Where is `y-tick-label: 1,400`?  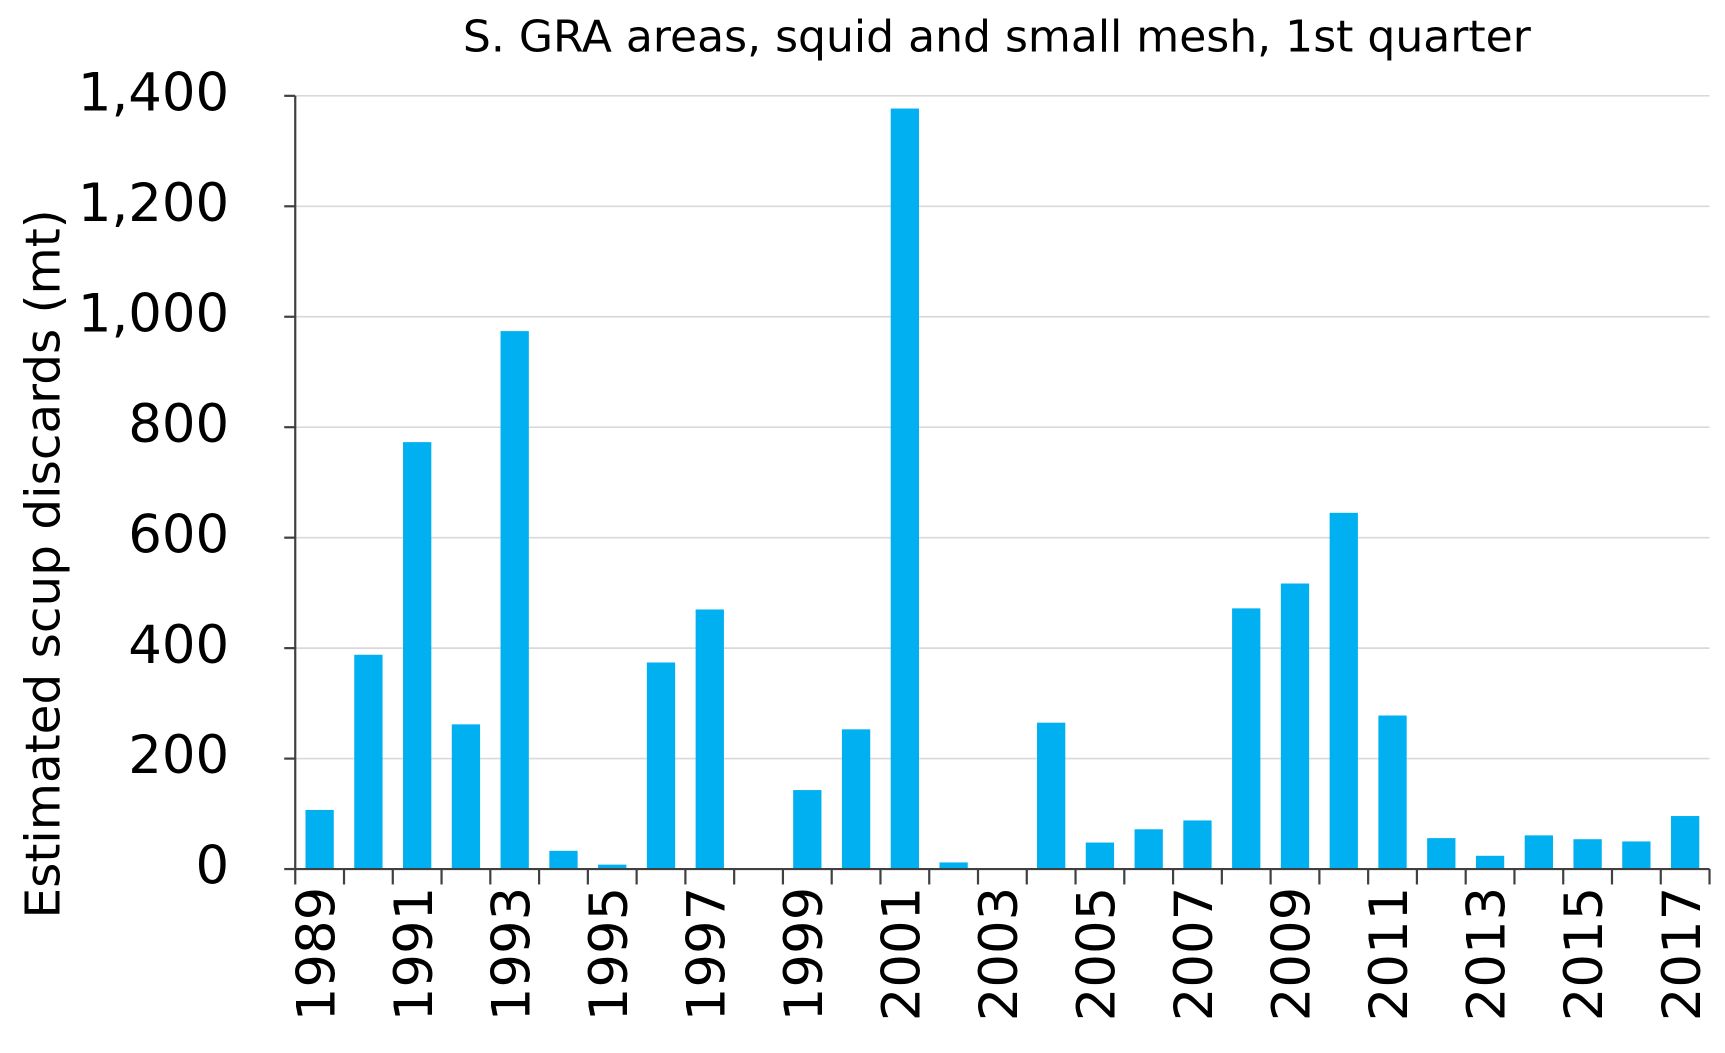 y-tick-label: 1,400 is located at coordinates (153, 92).